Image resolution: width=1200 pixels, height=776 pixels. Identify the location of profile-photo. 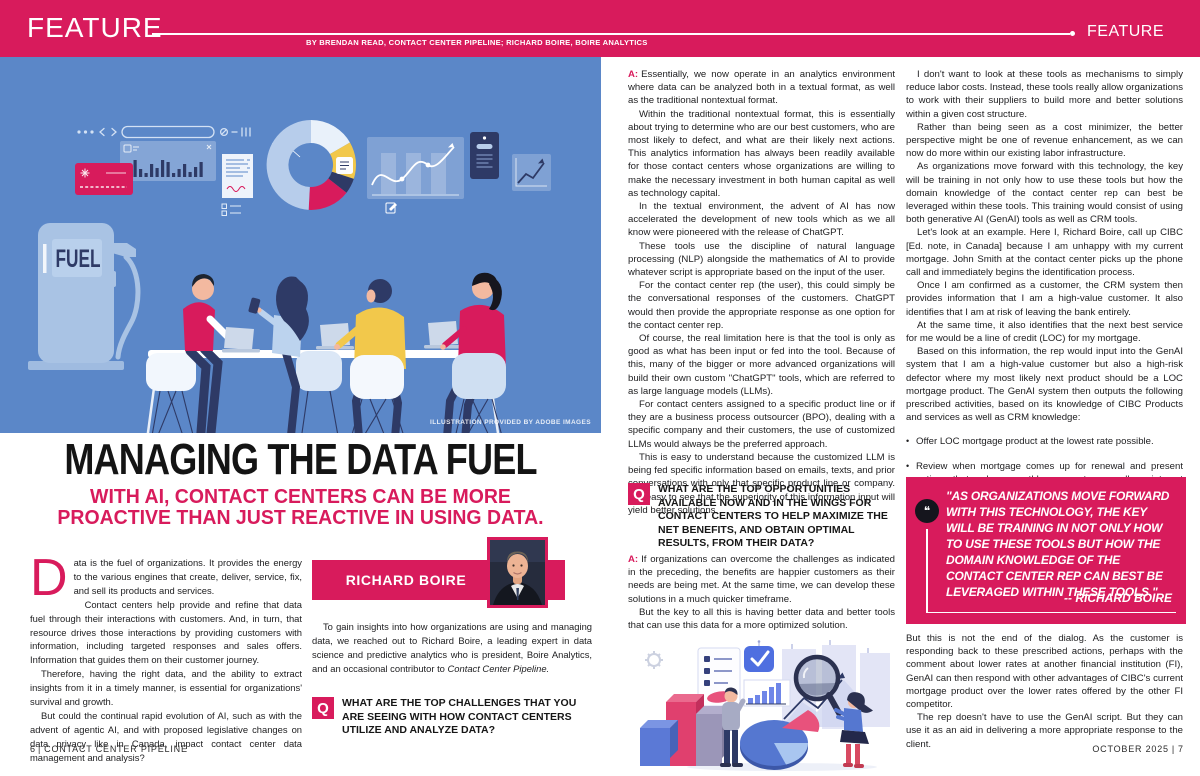
(517, 572).